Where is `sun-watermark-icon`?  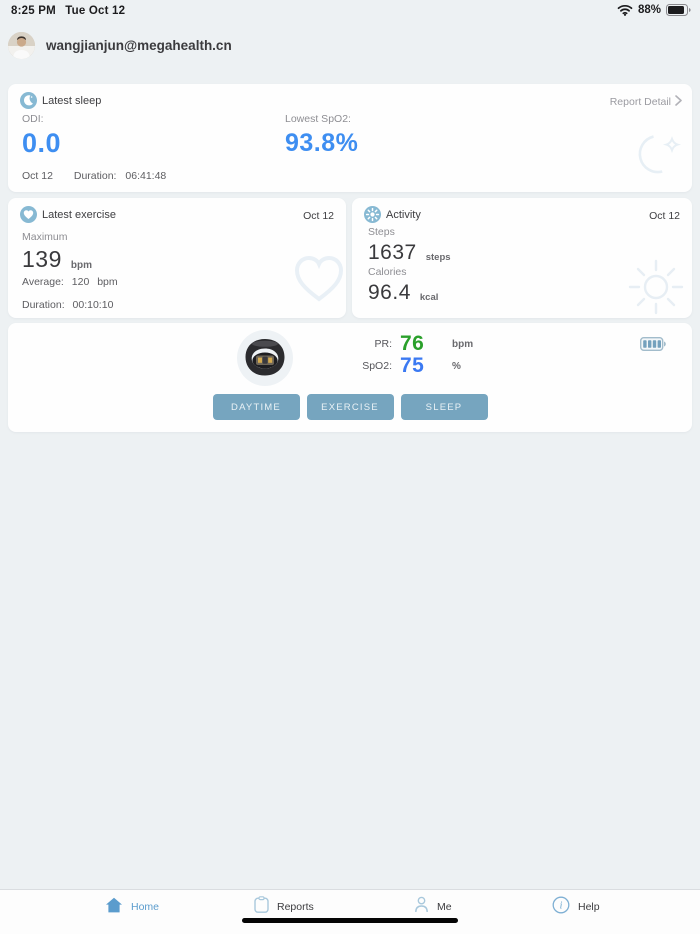 sun-watermark-icon is located at coordinates (656, 289).